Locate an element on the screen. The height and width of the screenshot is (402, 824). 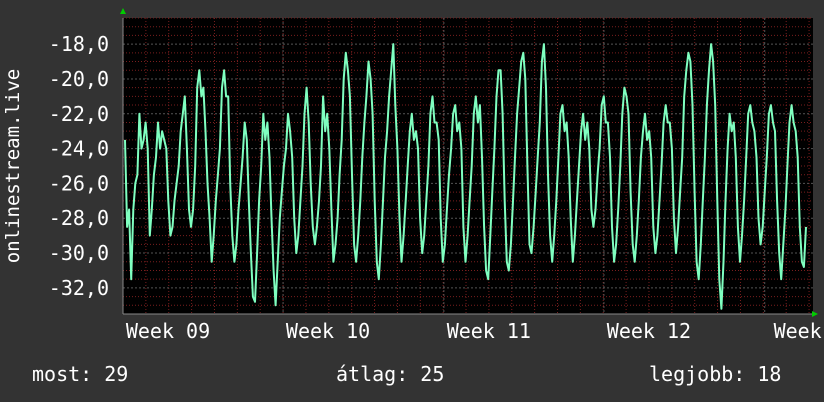
x-tick-label: Week 09 is located at coordinates (168, 331).